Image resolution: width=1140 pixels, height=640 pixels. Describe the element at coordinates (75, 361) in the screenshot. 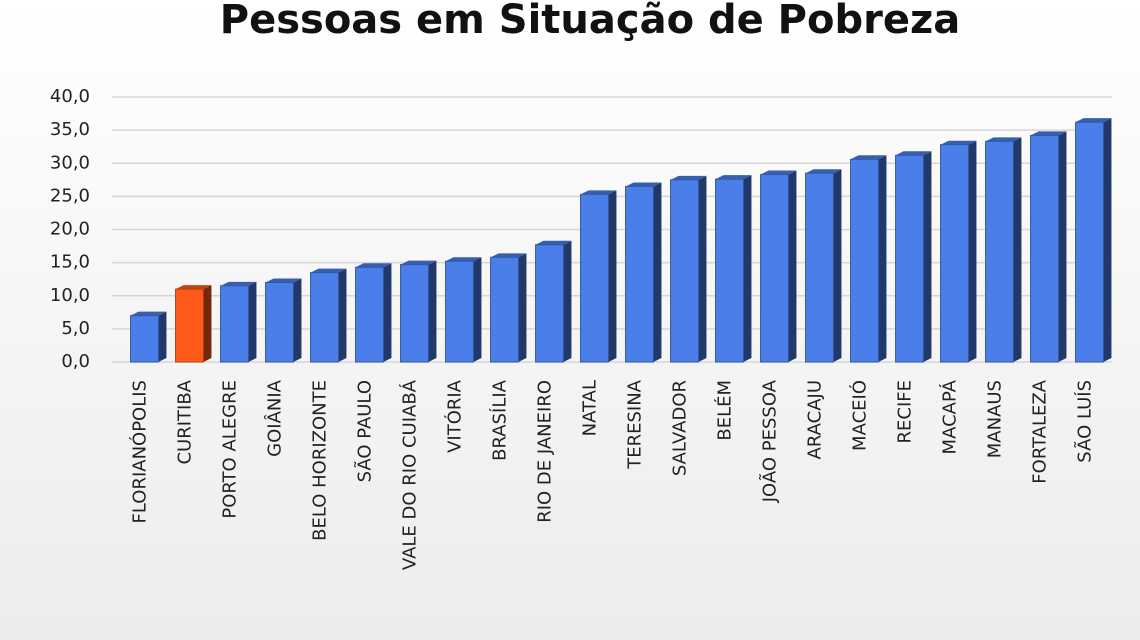

I see `y-tick-label: 0,0` at that location.